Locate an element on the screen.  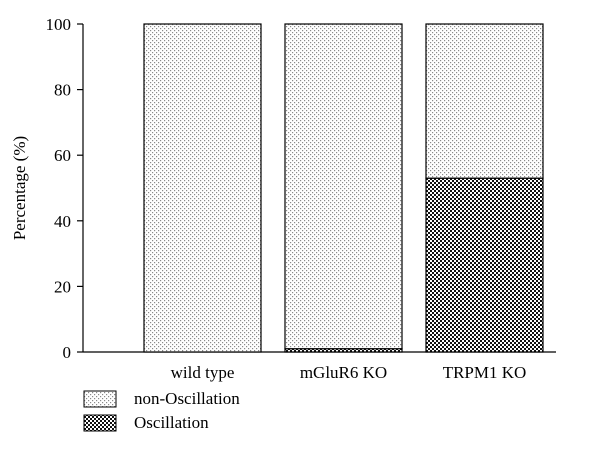
legend-item: Oscillation is located at coordinates (146, 422).